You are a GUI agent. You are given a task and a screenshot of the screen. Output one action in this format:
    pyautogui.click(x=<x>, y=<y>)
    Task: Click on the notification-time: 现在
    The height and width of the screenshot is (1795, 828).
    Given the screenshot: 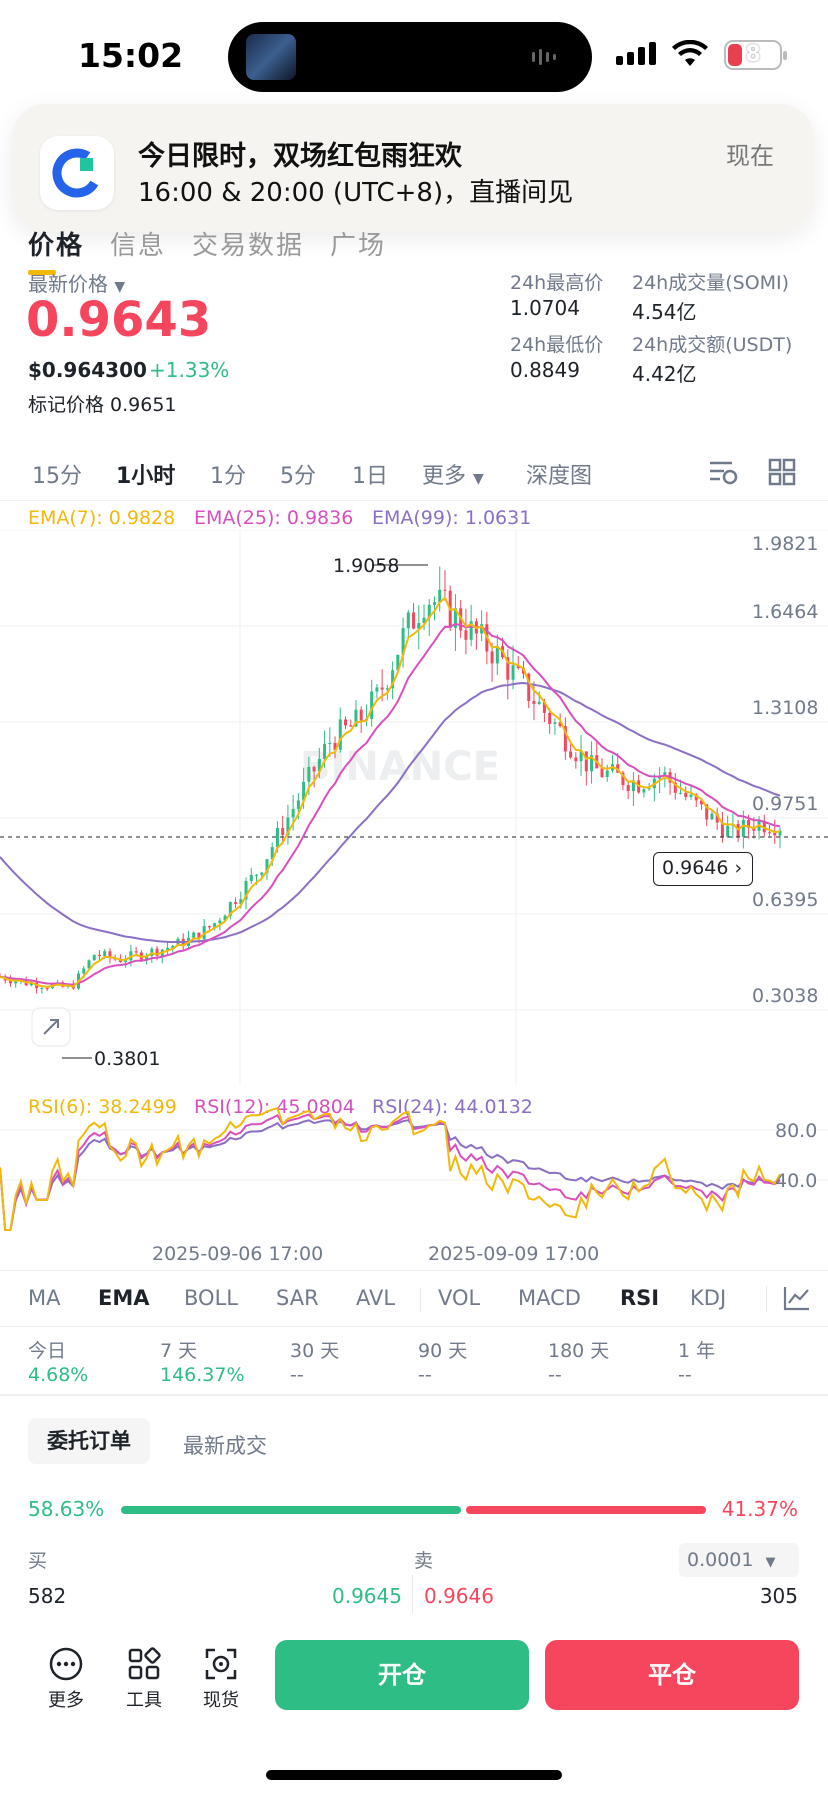 What is the action you would take?
    pyautogui.click(x=750, y=156)
    